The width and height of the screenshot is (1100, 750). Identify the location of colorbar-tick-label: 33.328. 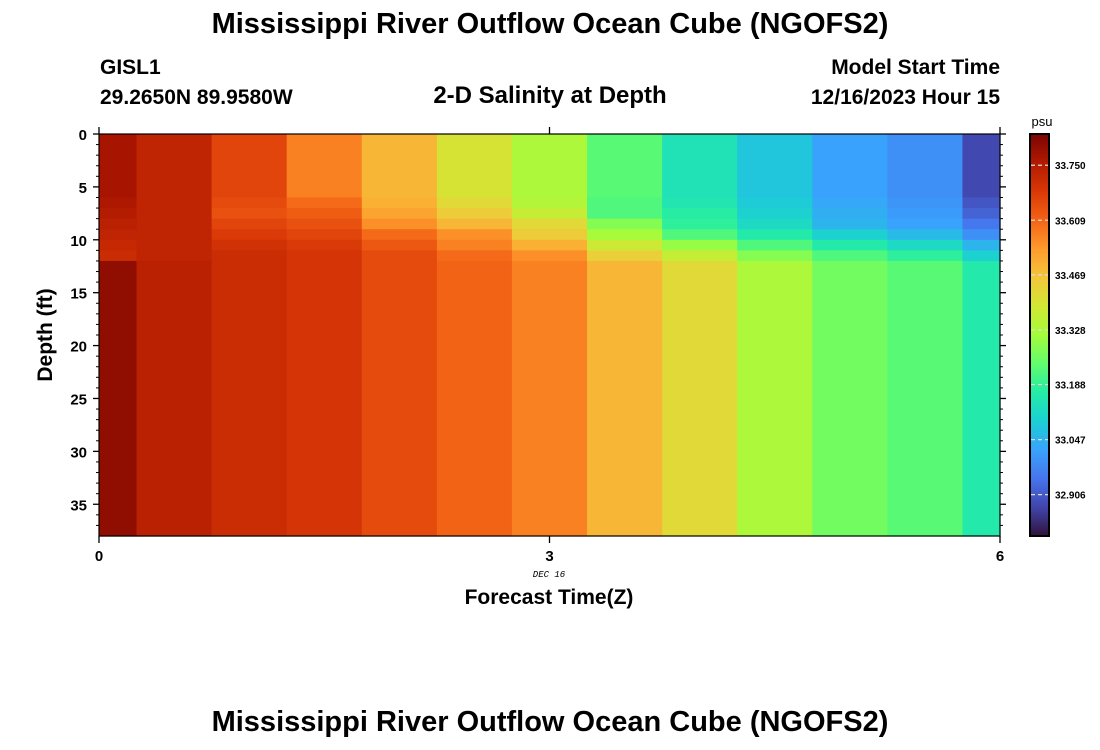
(1070, 331).